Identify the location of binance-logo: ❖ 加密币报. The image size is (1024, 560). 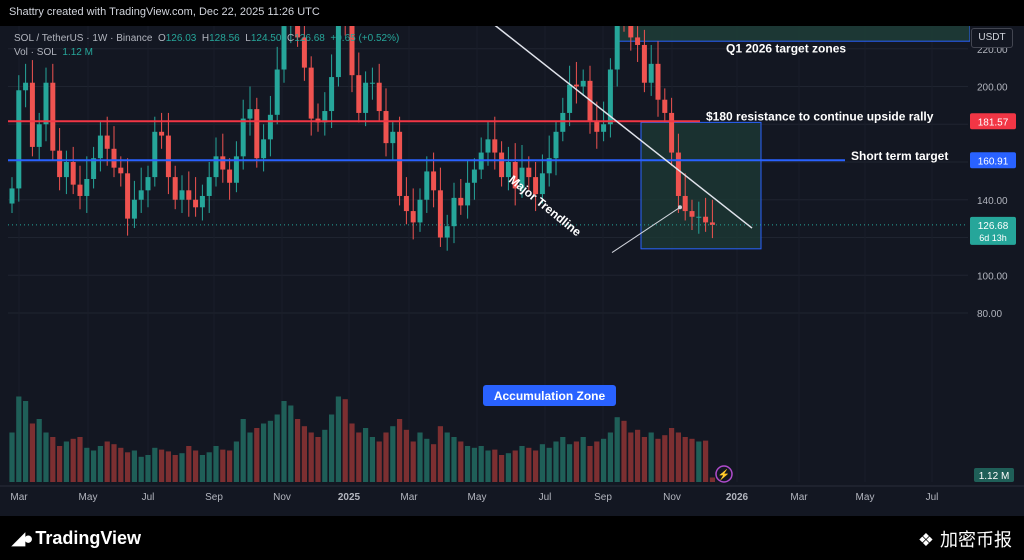
(965, 539).